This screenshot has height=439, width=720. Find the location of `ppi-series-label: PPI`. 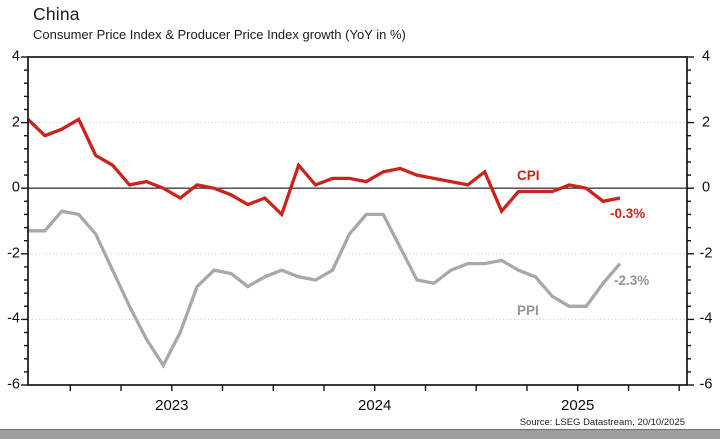

ppi-series-label: PPI is located at coordinates (528, 310).